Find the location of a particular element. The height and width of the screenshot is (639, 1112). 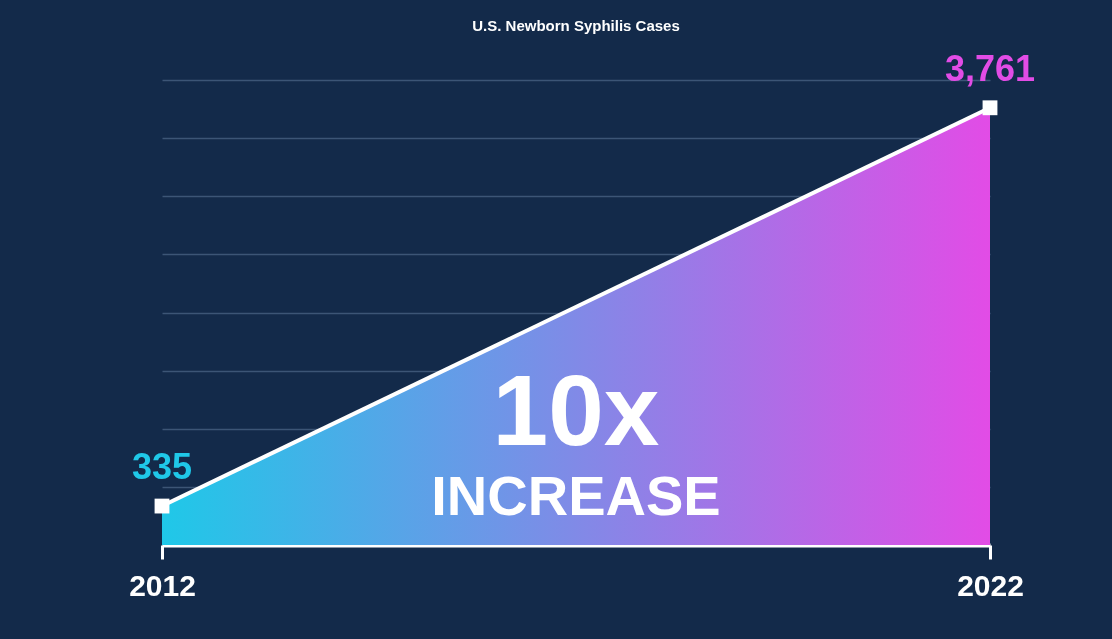

x-tick-label: 2012 is located at coordinates (162, 585).